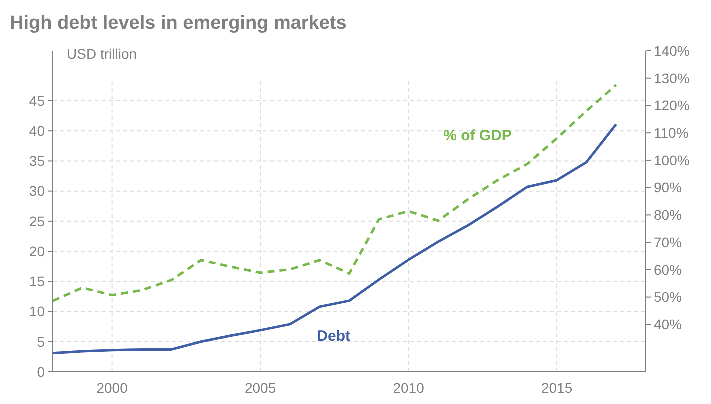 This screenshot has height=404, width=711. What do you see at coordinates (37, 131) in the screenshot?
I see `y-tick-label: 40` at bounding box center [37, 131].